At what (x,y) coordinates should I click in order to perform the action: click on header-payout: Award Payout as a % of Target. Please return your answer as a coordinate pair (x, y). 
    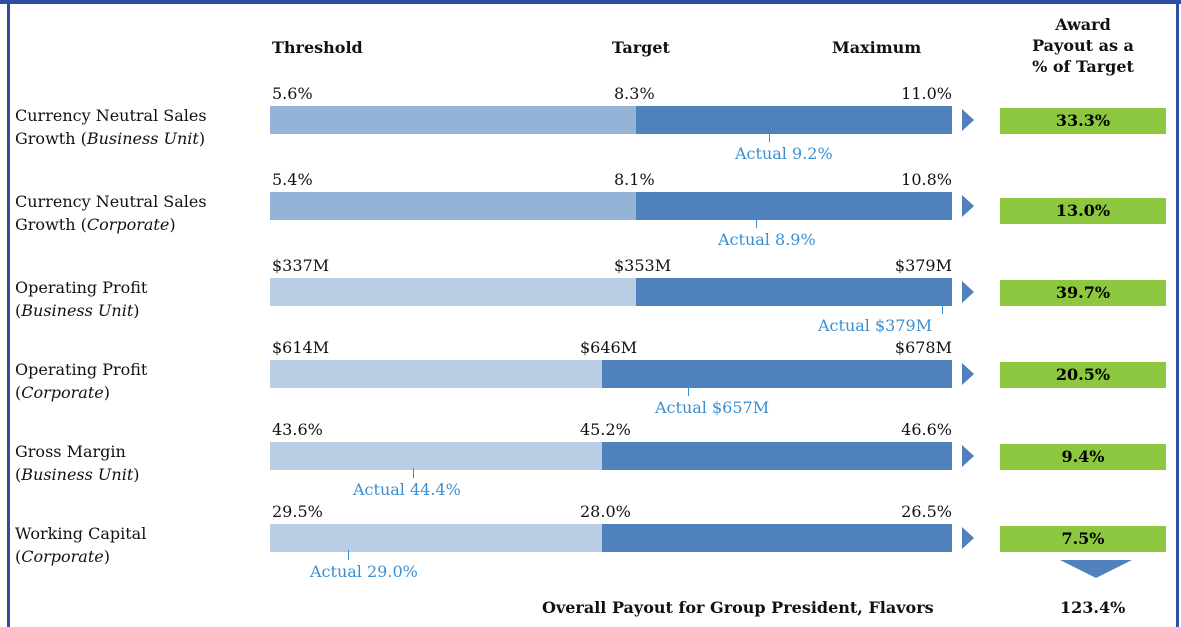
    Looking at the image, I should click on (1083, 45).